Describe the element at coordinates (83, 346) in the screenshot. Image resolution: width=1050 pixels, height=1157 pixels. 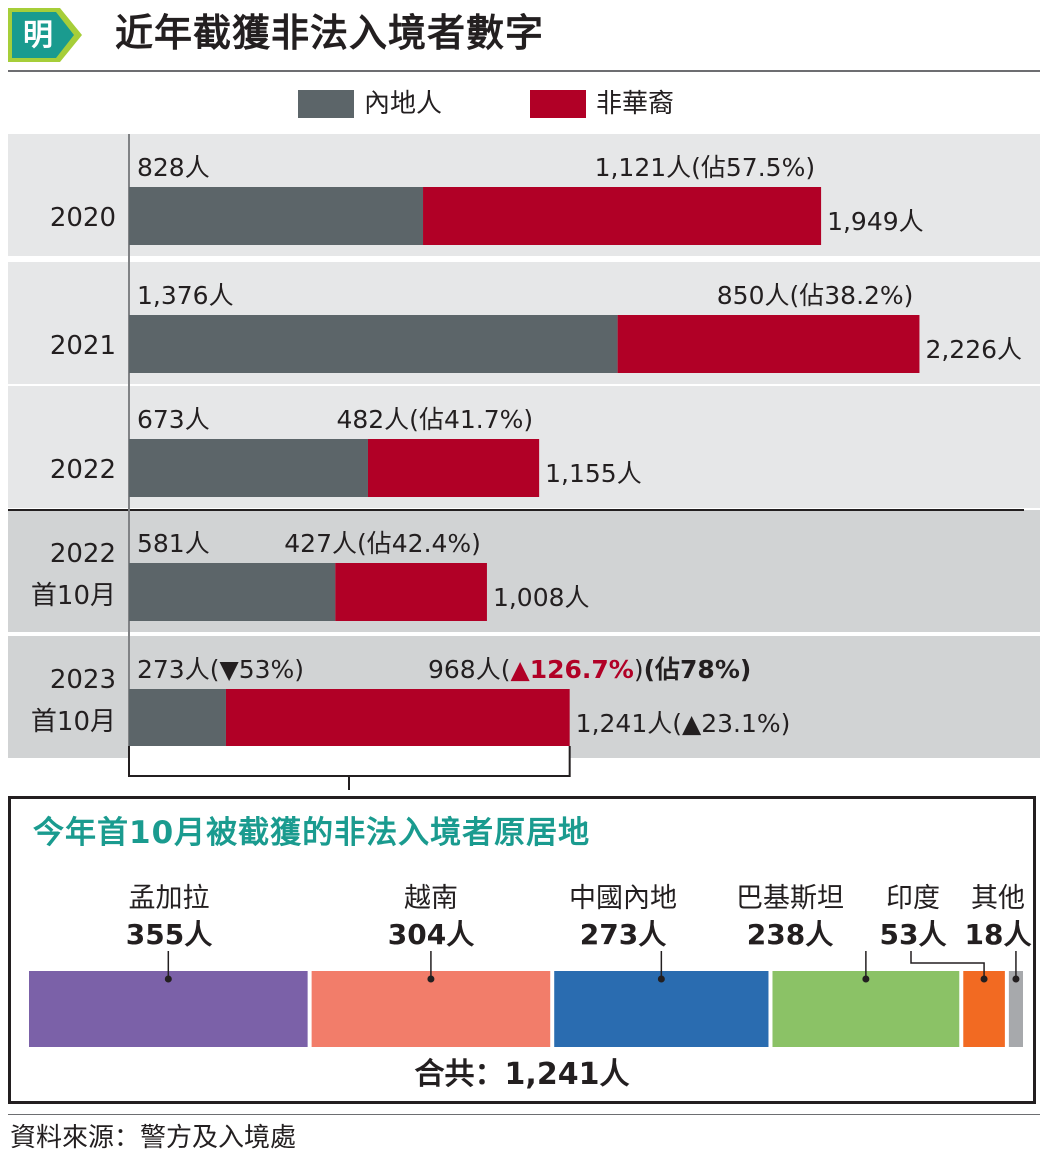
I see `category-label-1: 2021` at that location.